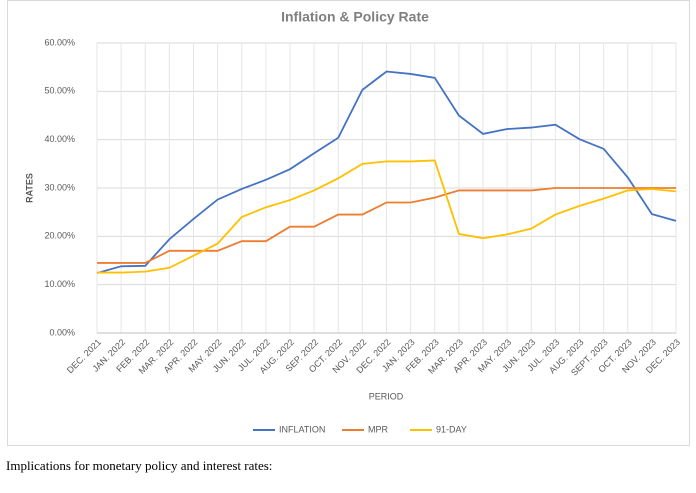  Describe the element at coordinates (29, 188) in the screenshot. I see `y-axis-label: RATES` at that location.